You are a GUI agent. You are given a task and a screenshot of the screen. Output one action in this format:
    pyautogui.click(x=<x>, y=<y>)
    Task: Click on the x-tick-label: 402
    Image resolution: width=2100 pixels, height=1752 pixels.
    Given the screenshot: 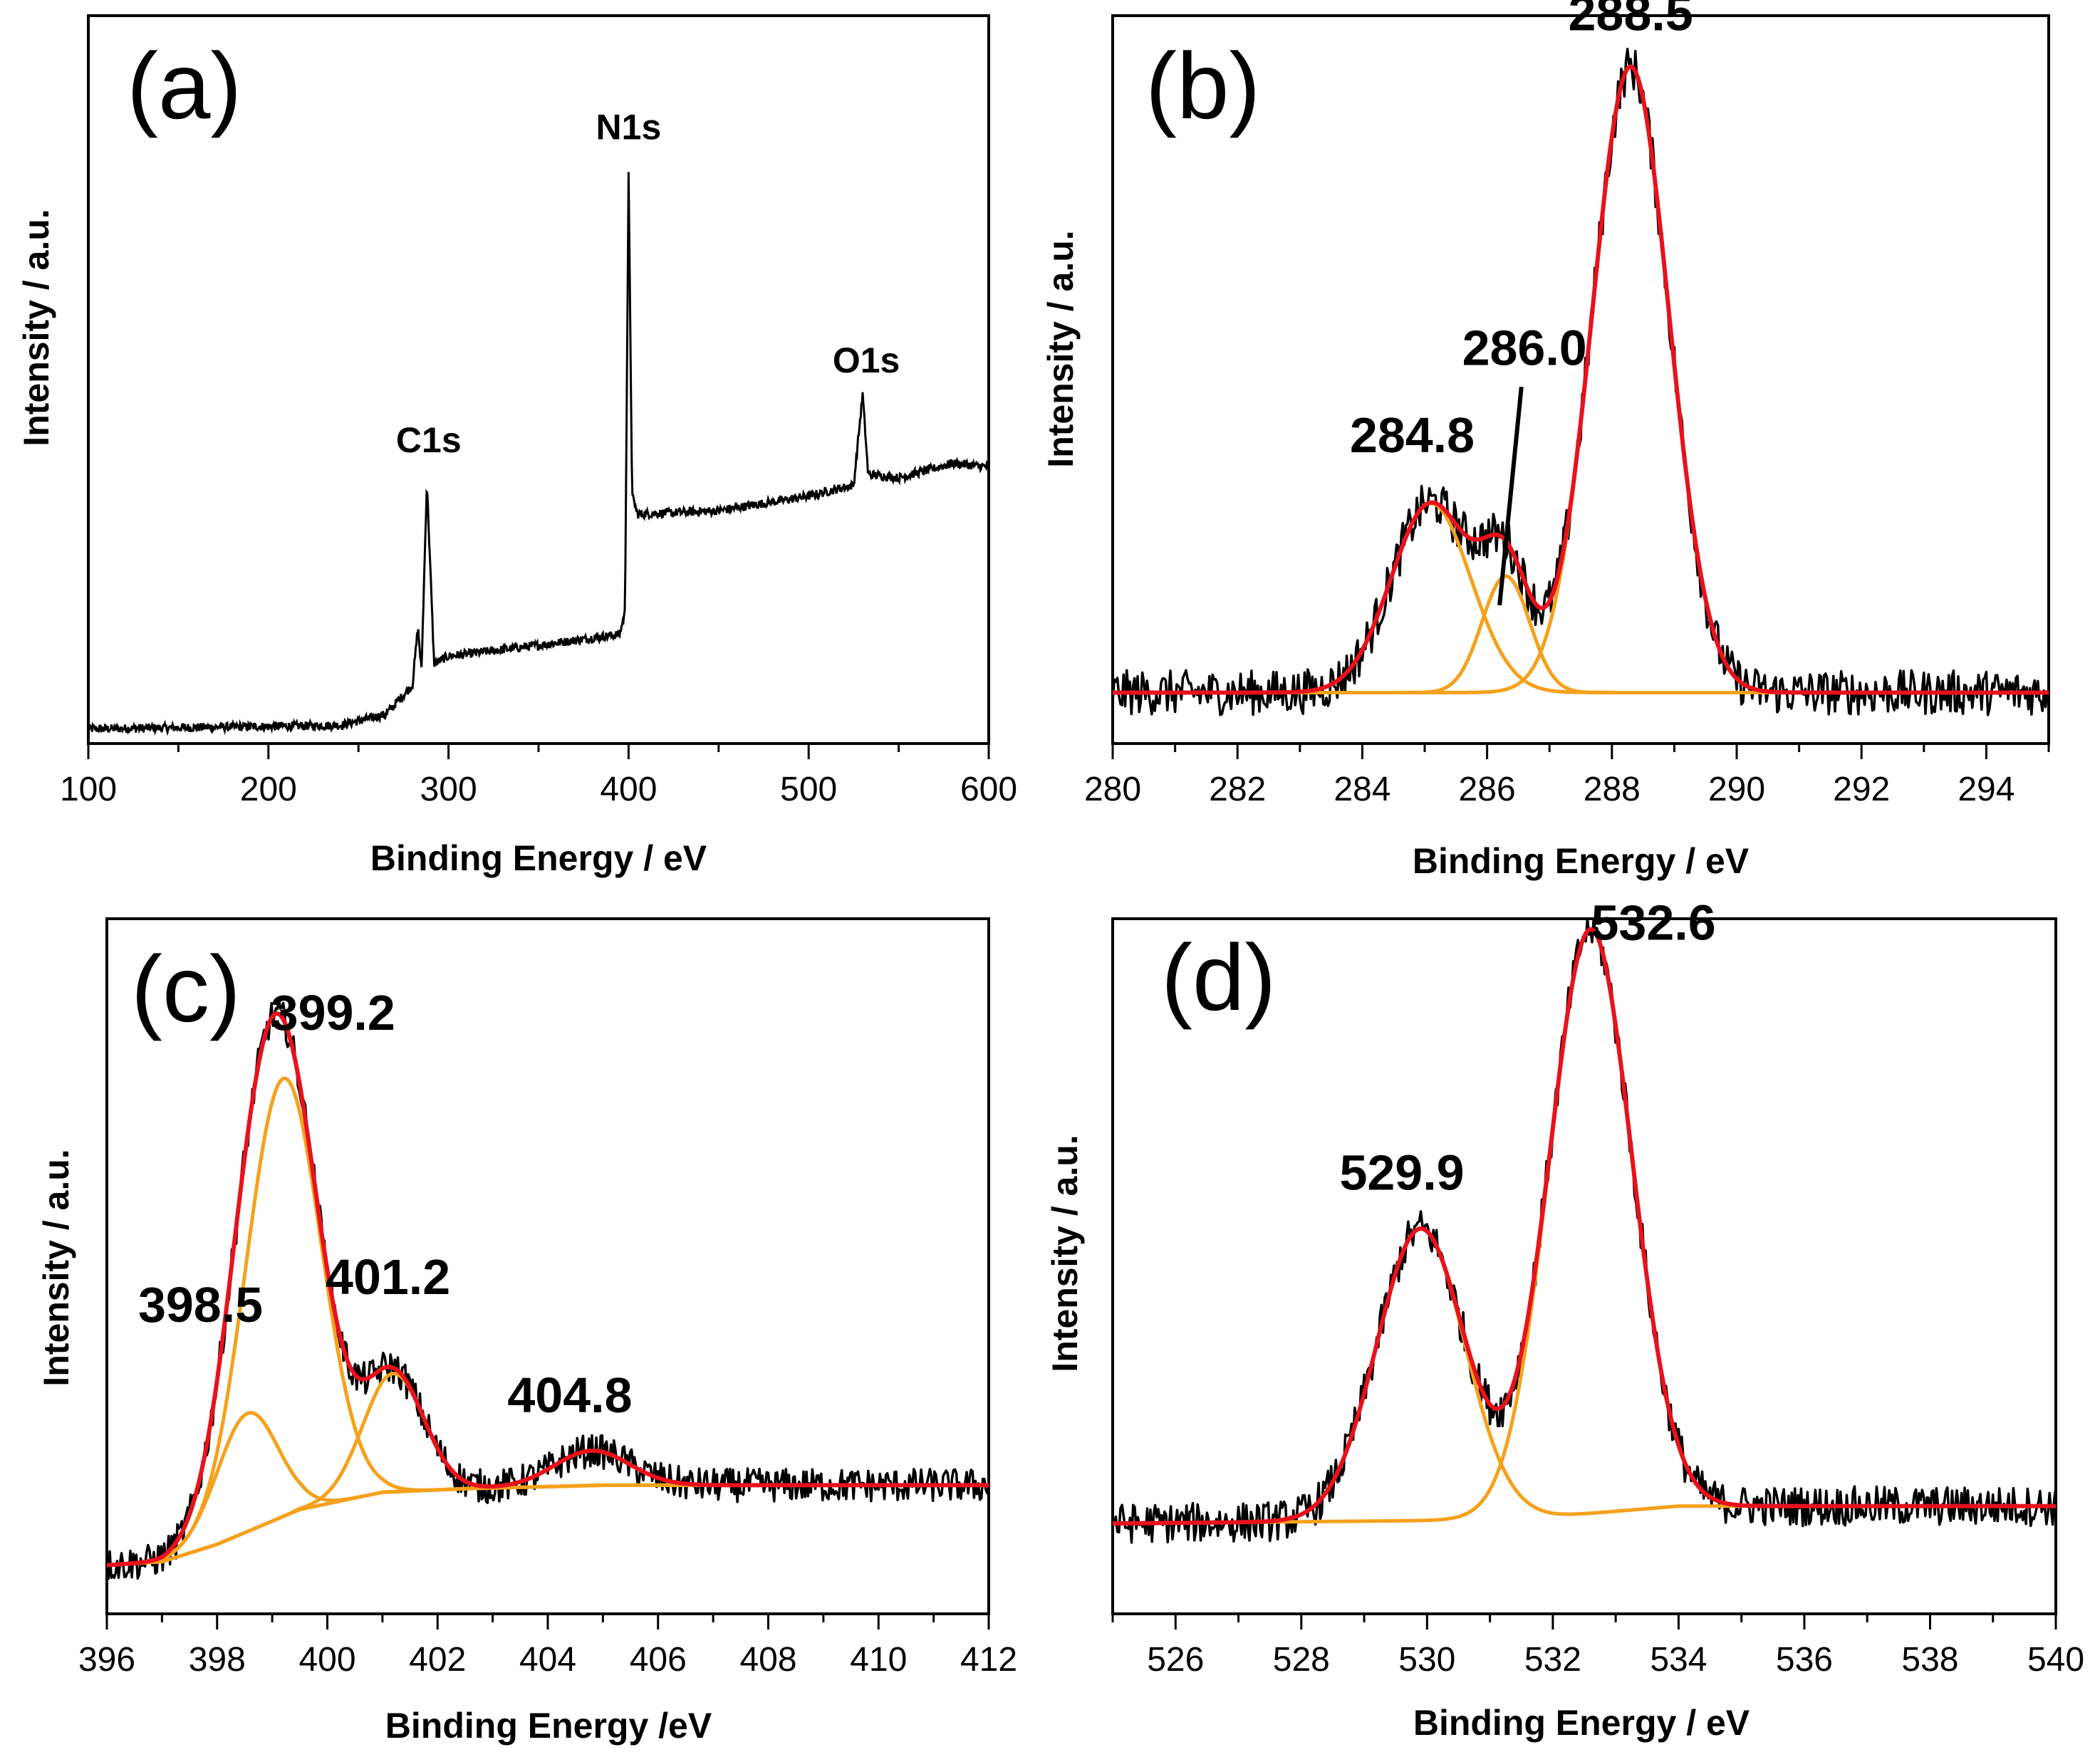 What is the action you would take?
    pyautogui.click(x=437, y=1660)
    